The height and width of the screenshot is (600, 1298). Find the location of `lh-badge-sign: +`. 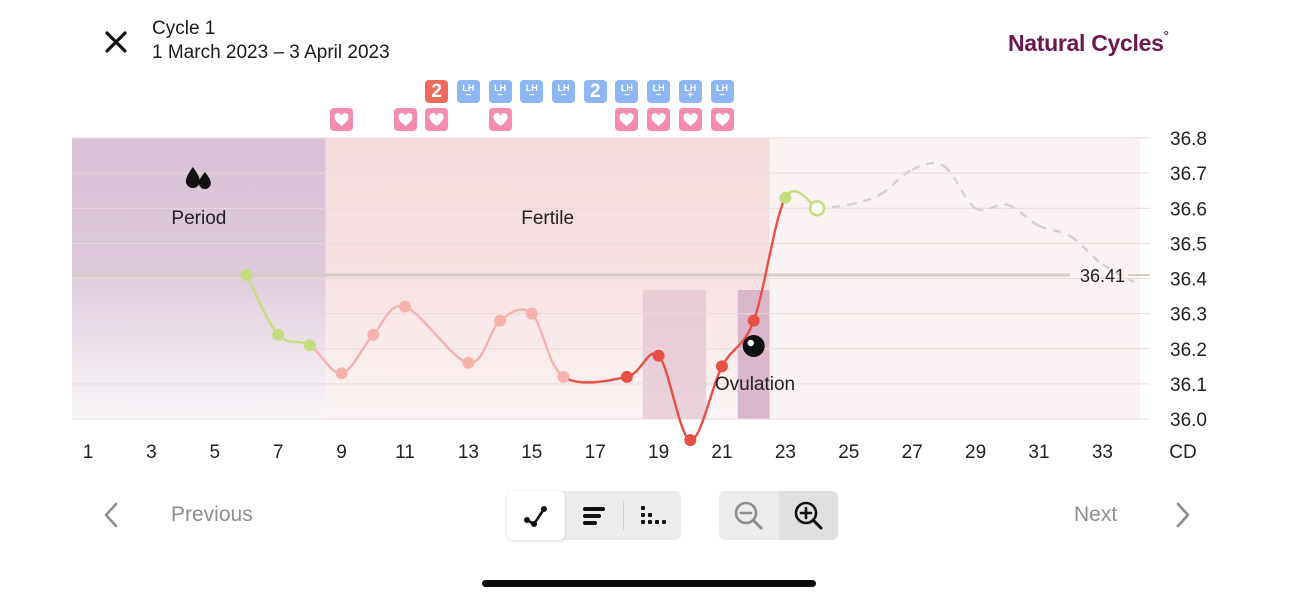

lh-badge-sign: + is located at coordinates (690, 95).